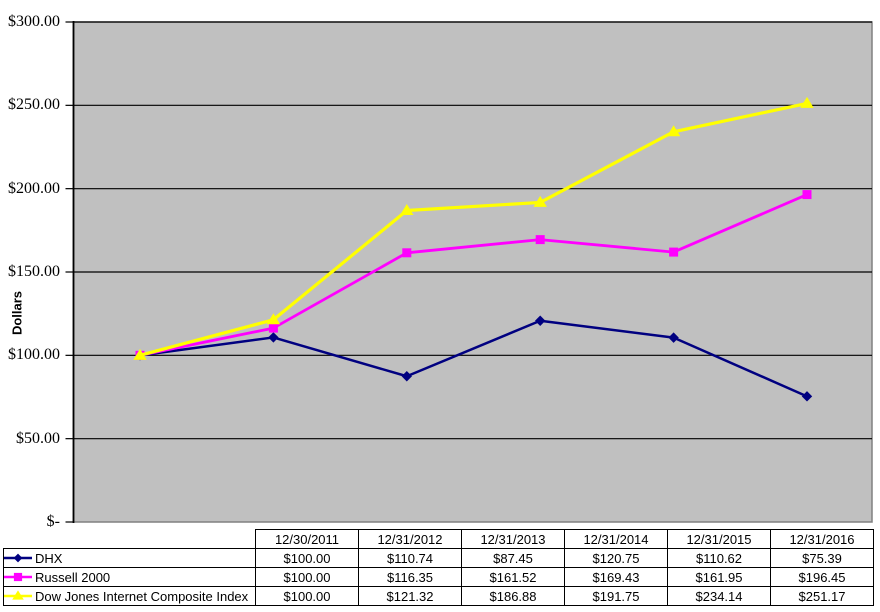 The height and width of the screenshot is (612, 880). I want to click on russell-2000-marker-icon, so click(18, 576).